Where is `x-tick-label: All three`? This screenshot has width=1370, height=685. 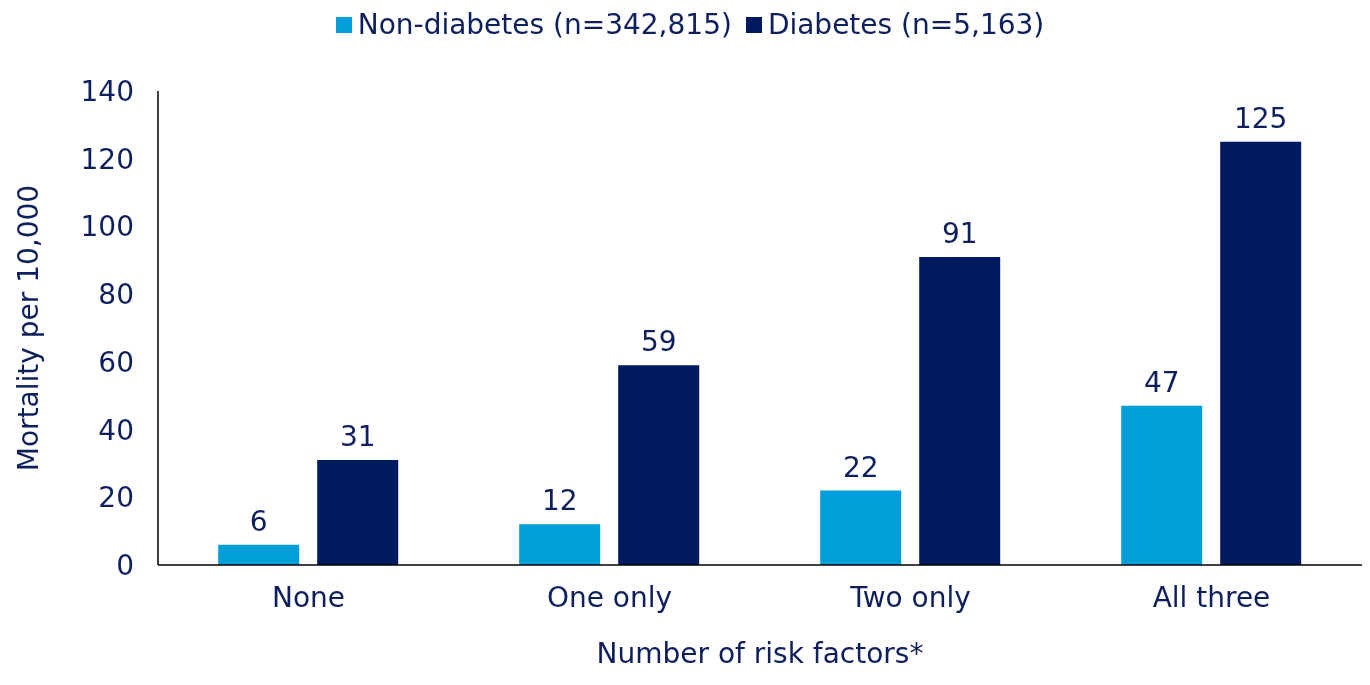 x-tick-label: All three is located at coordinates (1211, 597).